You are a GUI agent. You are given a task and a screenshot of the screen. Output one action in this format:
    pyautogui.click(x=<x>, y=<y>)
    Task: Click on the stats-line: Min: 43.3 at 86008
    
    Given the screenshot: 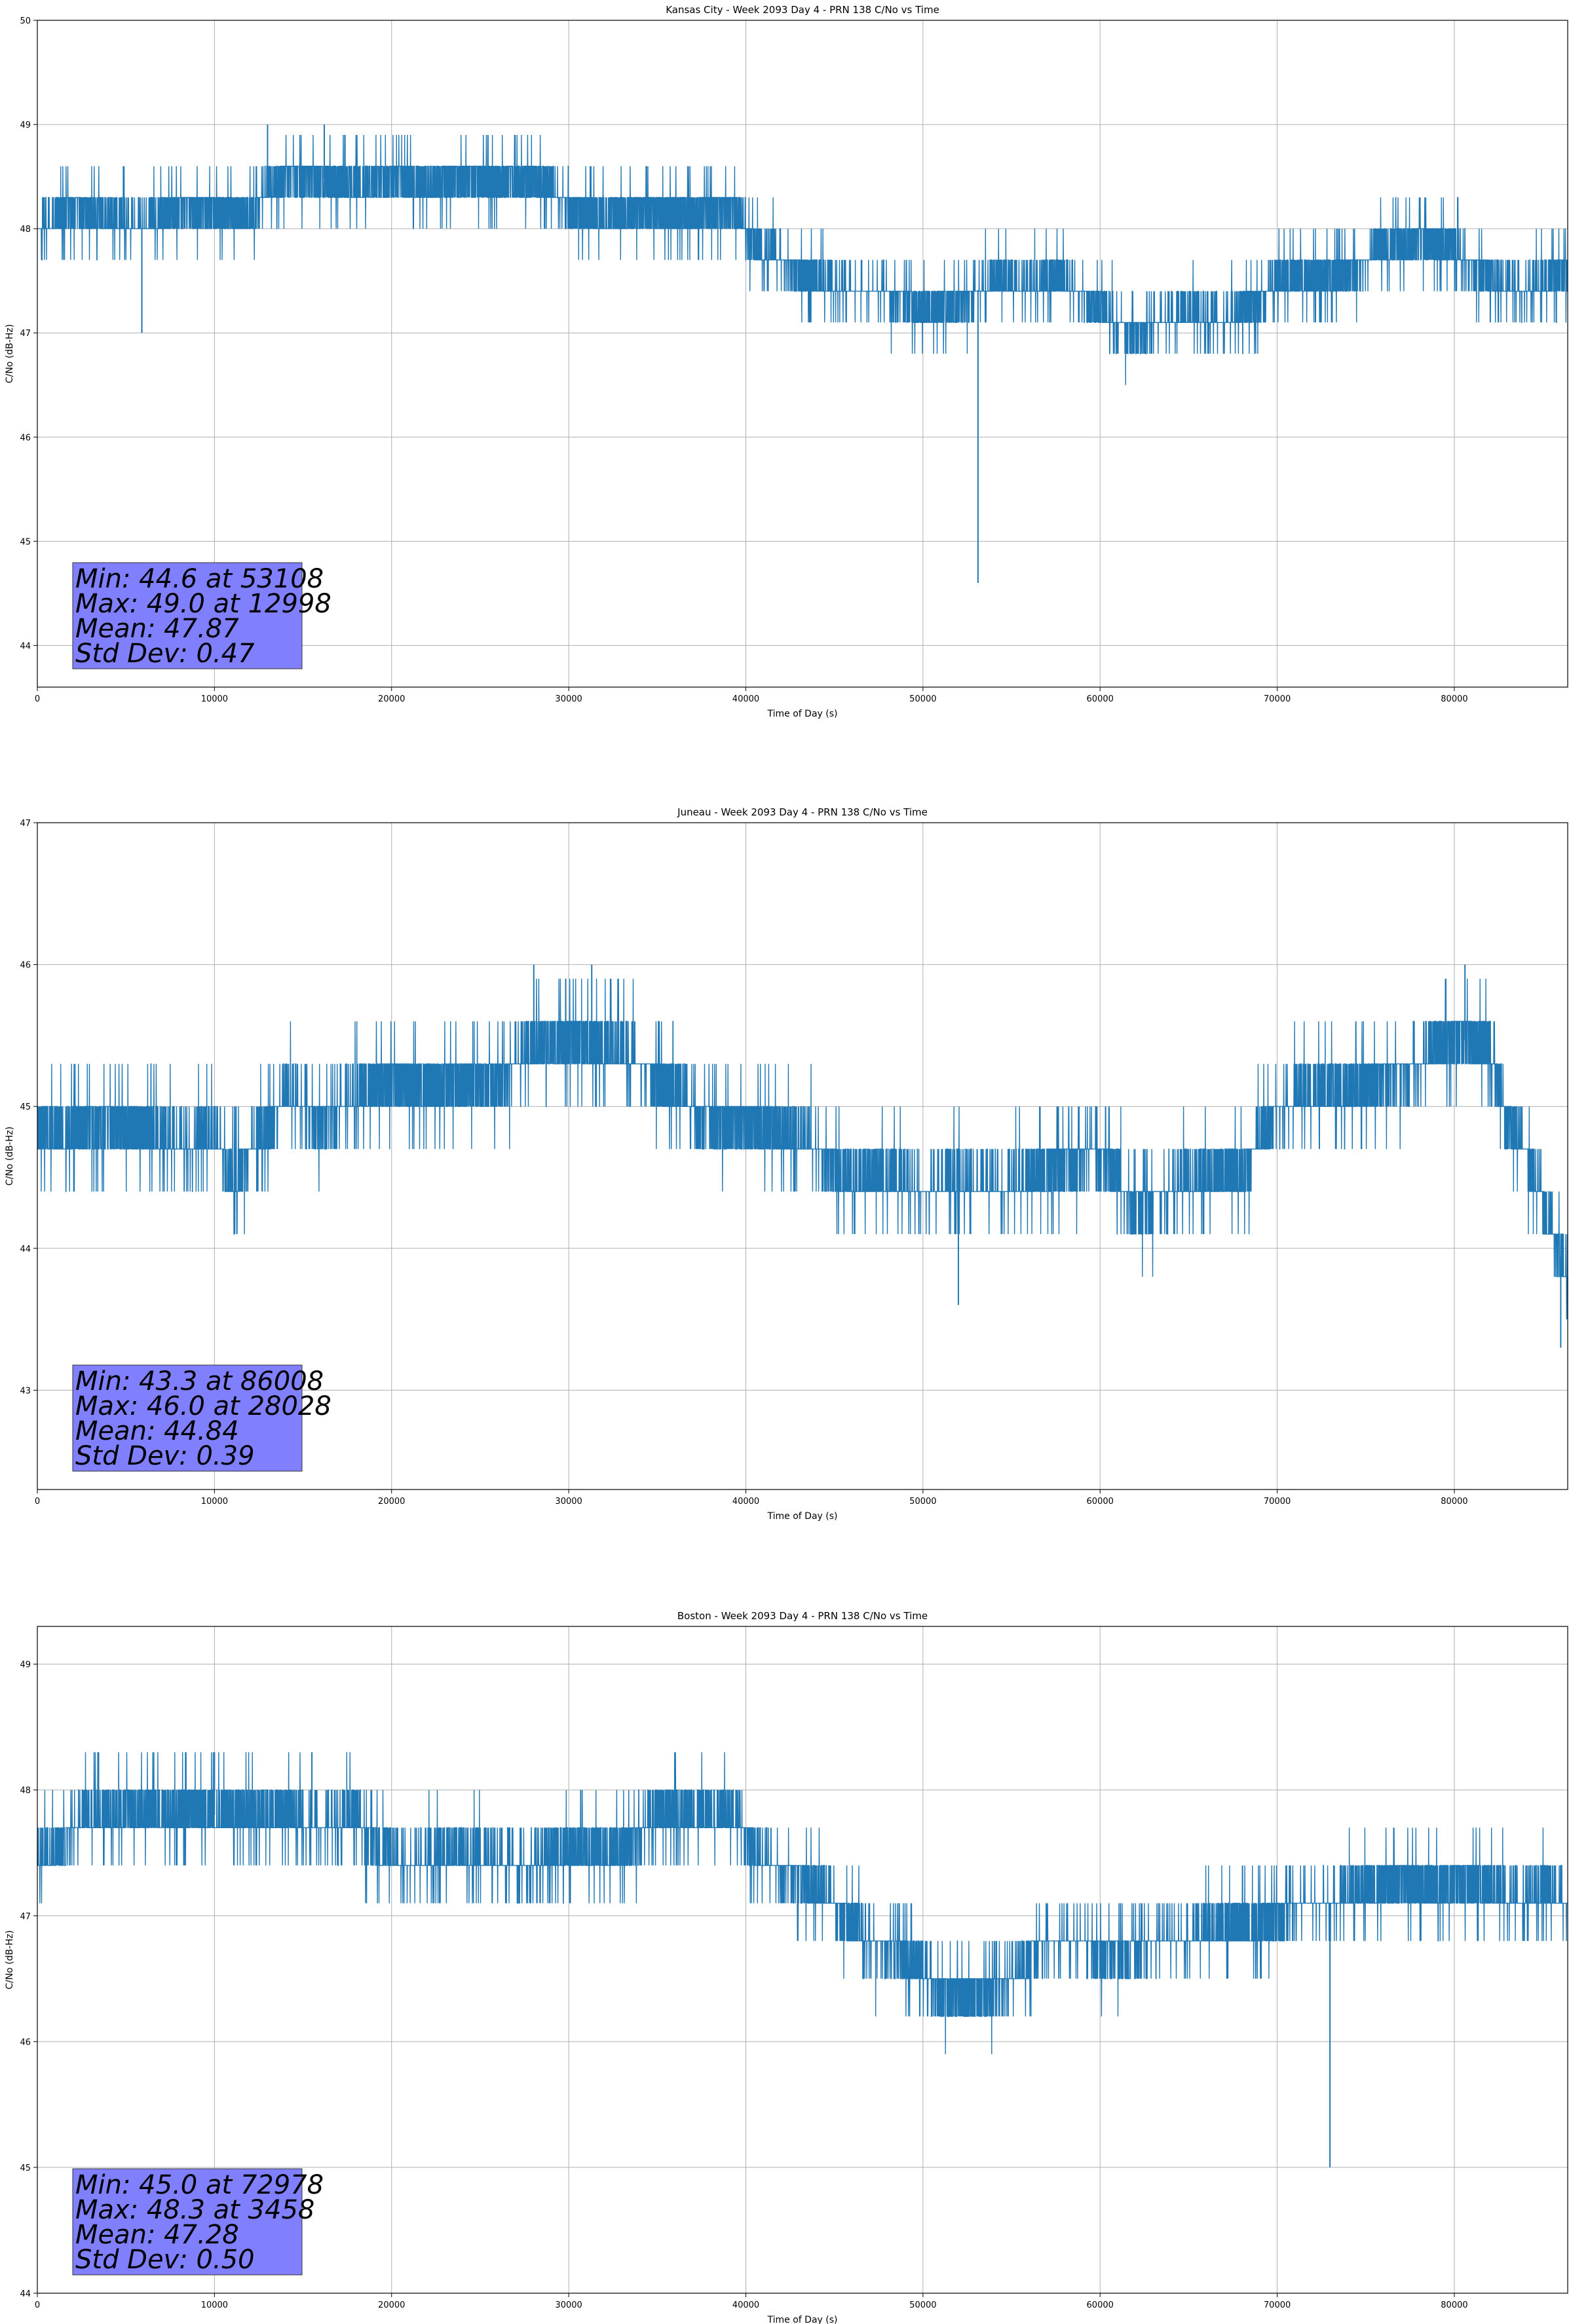 What is the action you would take?
    pyautogui.click(x=199, y=1381)
    